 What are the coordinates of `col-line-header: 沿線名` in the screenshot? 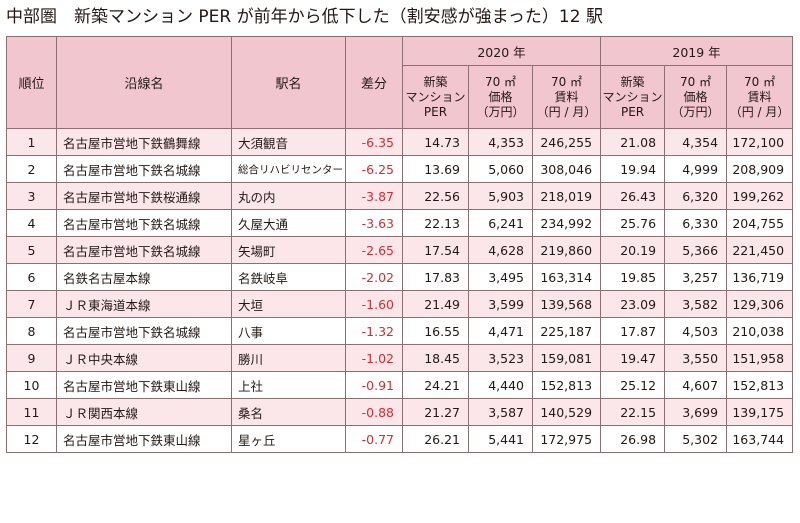 It's located at (144, 82).